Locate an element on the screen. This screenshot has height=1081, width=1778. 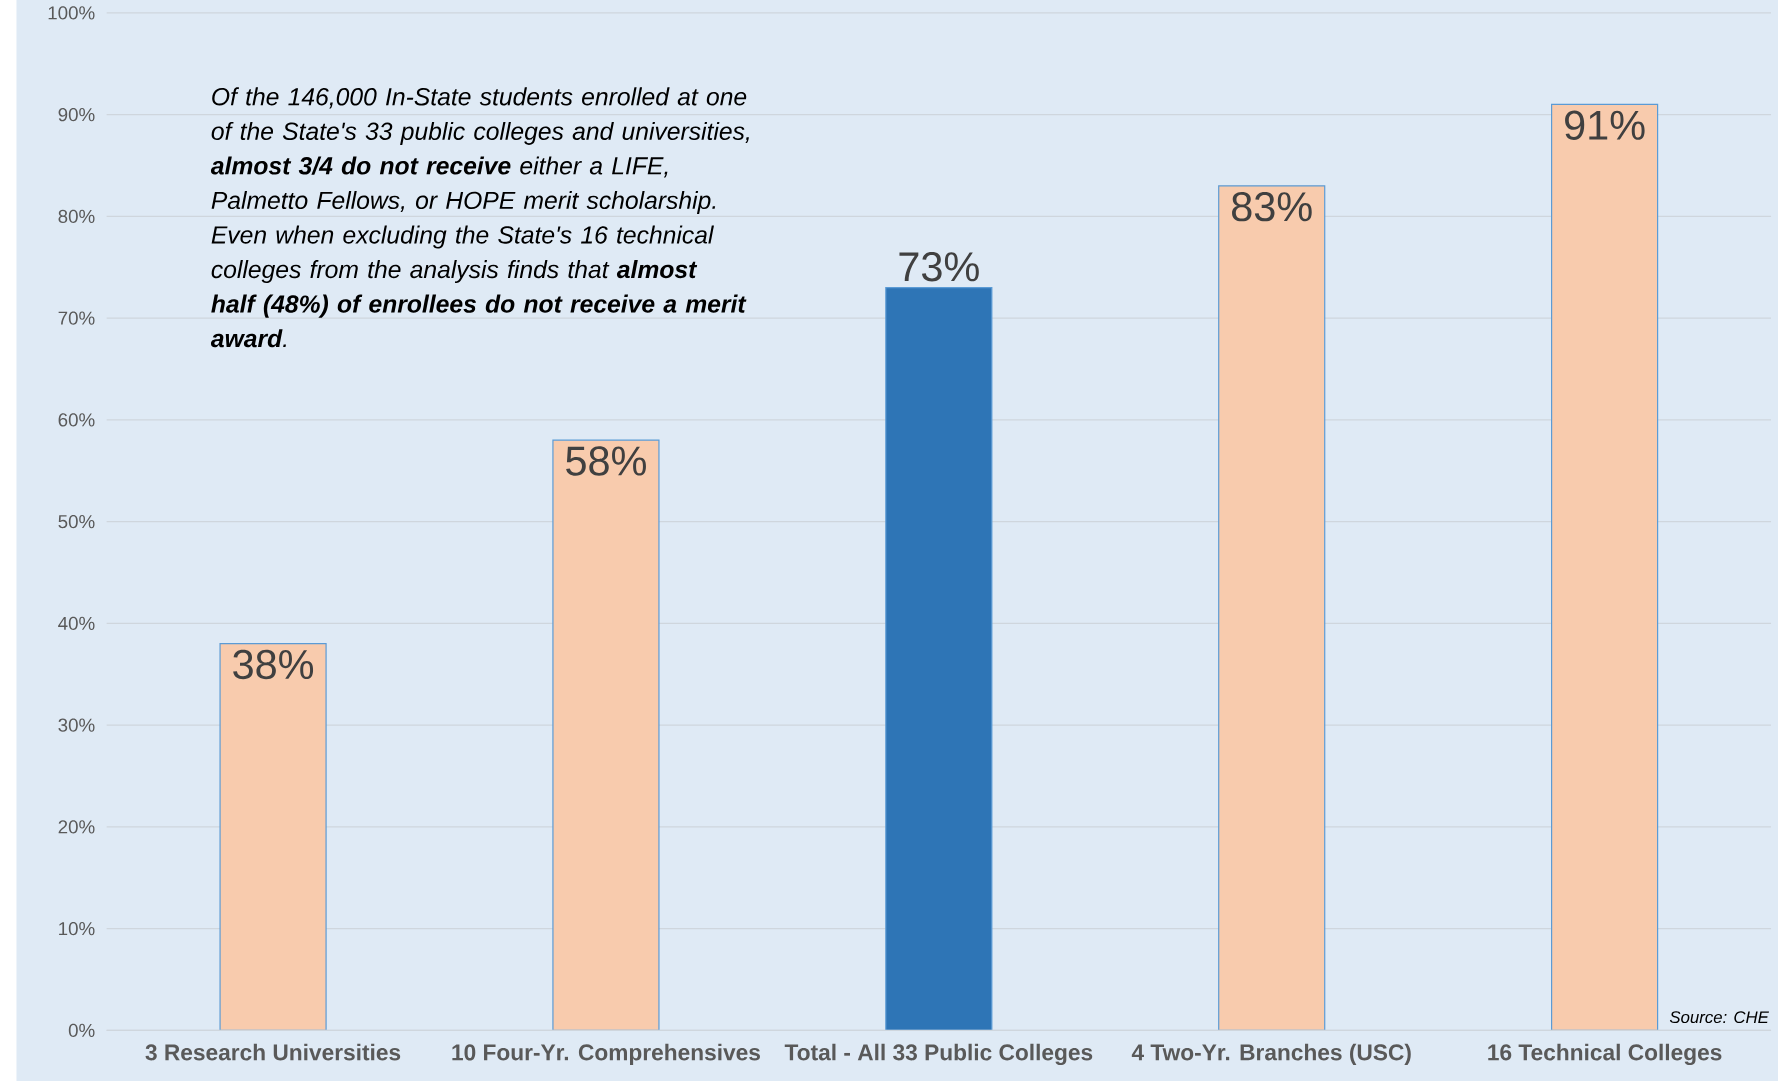
y-tick-label: 70% is located at coordinates (76, 318).